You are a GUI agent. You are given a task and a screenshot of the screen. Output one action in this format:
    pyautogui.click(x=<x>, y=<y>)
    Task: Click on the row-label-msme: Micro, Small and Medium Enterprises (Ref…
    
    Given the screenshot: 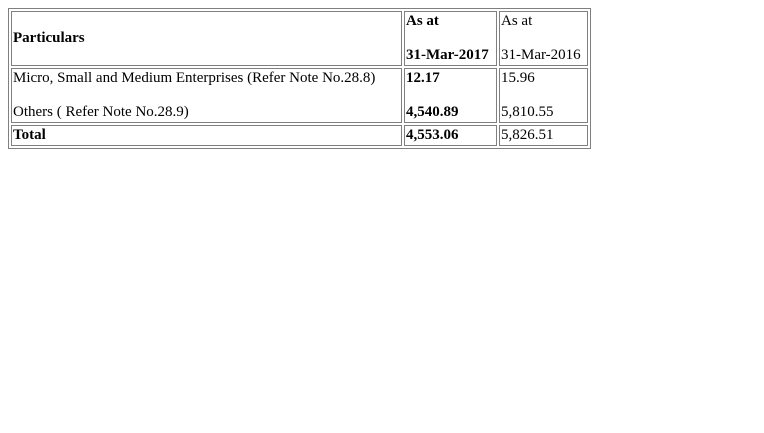 What is the action you would take?
    pyautogui.click(x=194, y=78)
    